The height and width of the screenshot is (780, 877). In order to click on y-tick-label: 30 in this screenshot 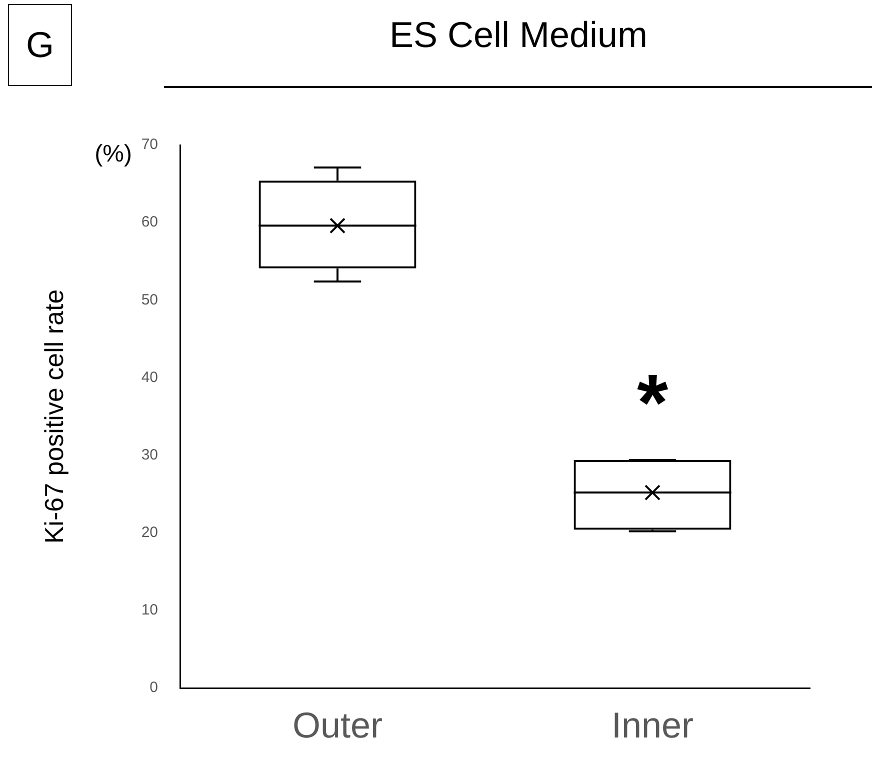, I will do `click(149, 455)`.